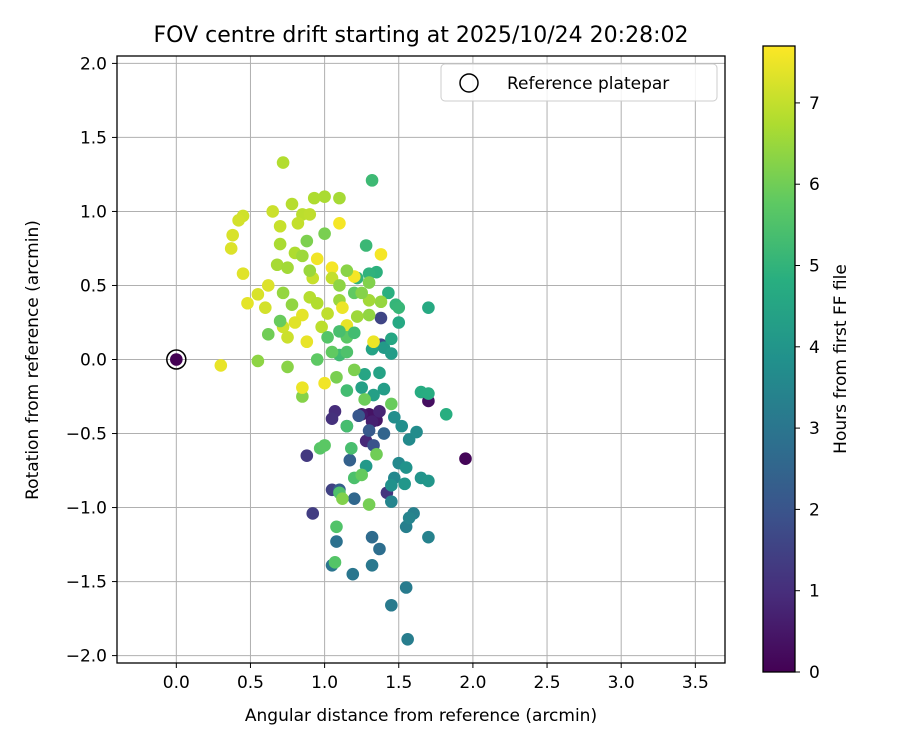 Image resolution: width=900 pixels, height=750 pixels. I want to click on y-tick-label: 0.5, so click(93, 286).